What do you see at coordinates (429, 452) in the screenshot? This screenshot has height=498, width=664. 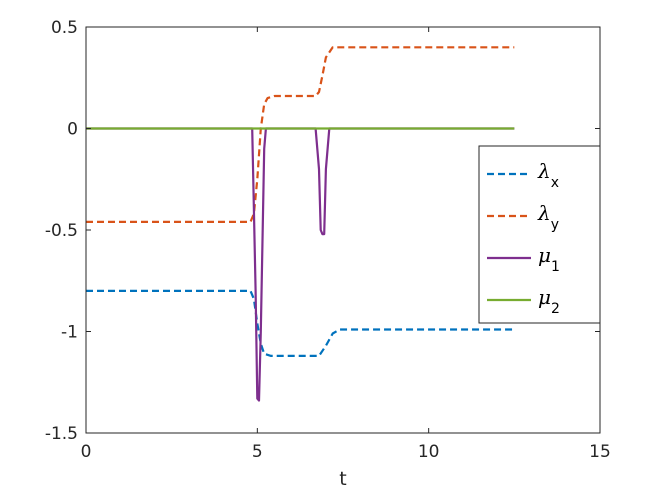 I see `x-tick-label: 10` at bounding box center [429, 452].